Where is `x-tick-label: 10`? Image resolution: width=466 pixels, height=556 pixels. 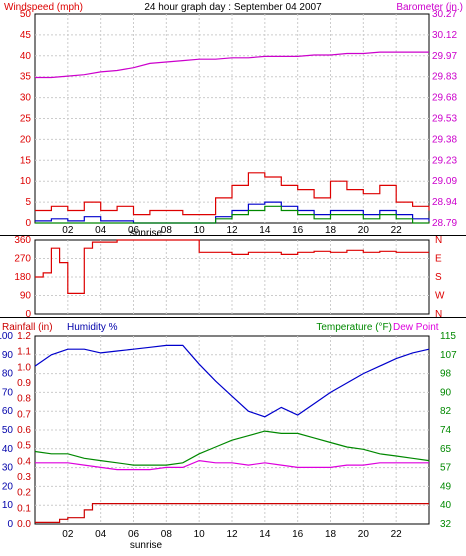 x-tick-label: 10 is located at coordinates (200, 534).